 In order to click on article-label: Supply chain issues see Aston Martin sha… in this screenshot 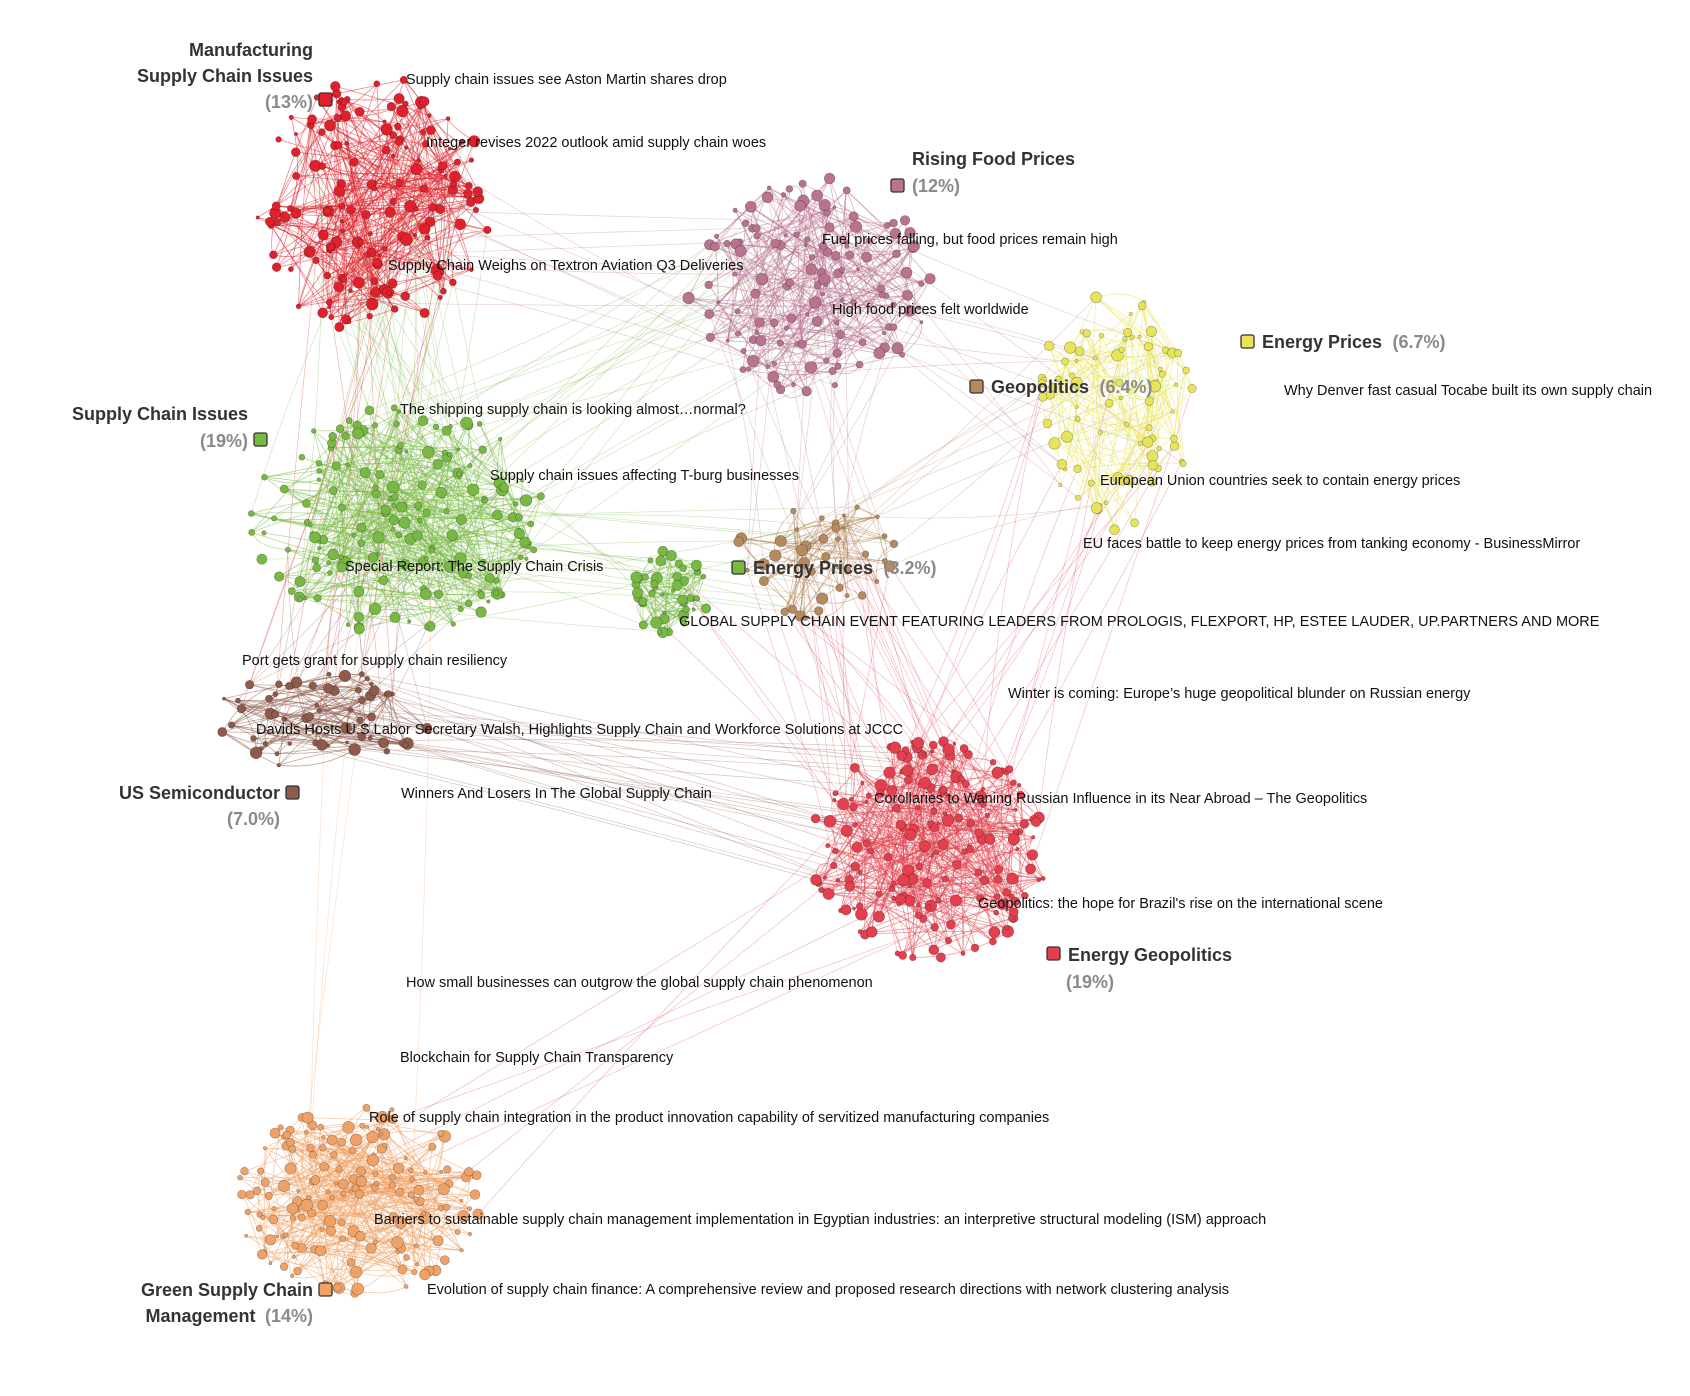, I will do `click(566, 80)`.